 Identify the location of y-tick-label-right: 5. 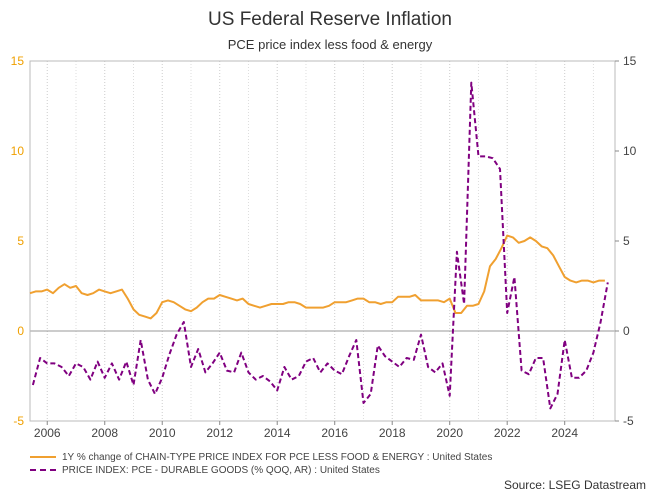
(626, 241).